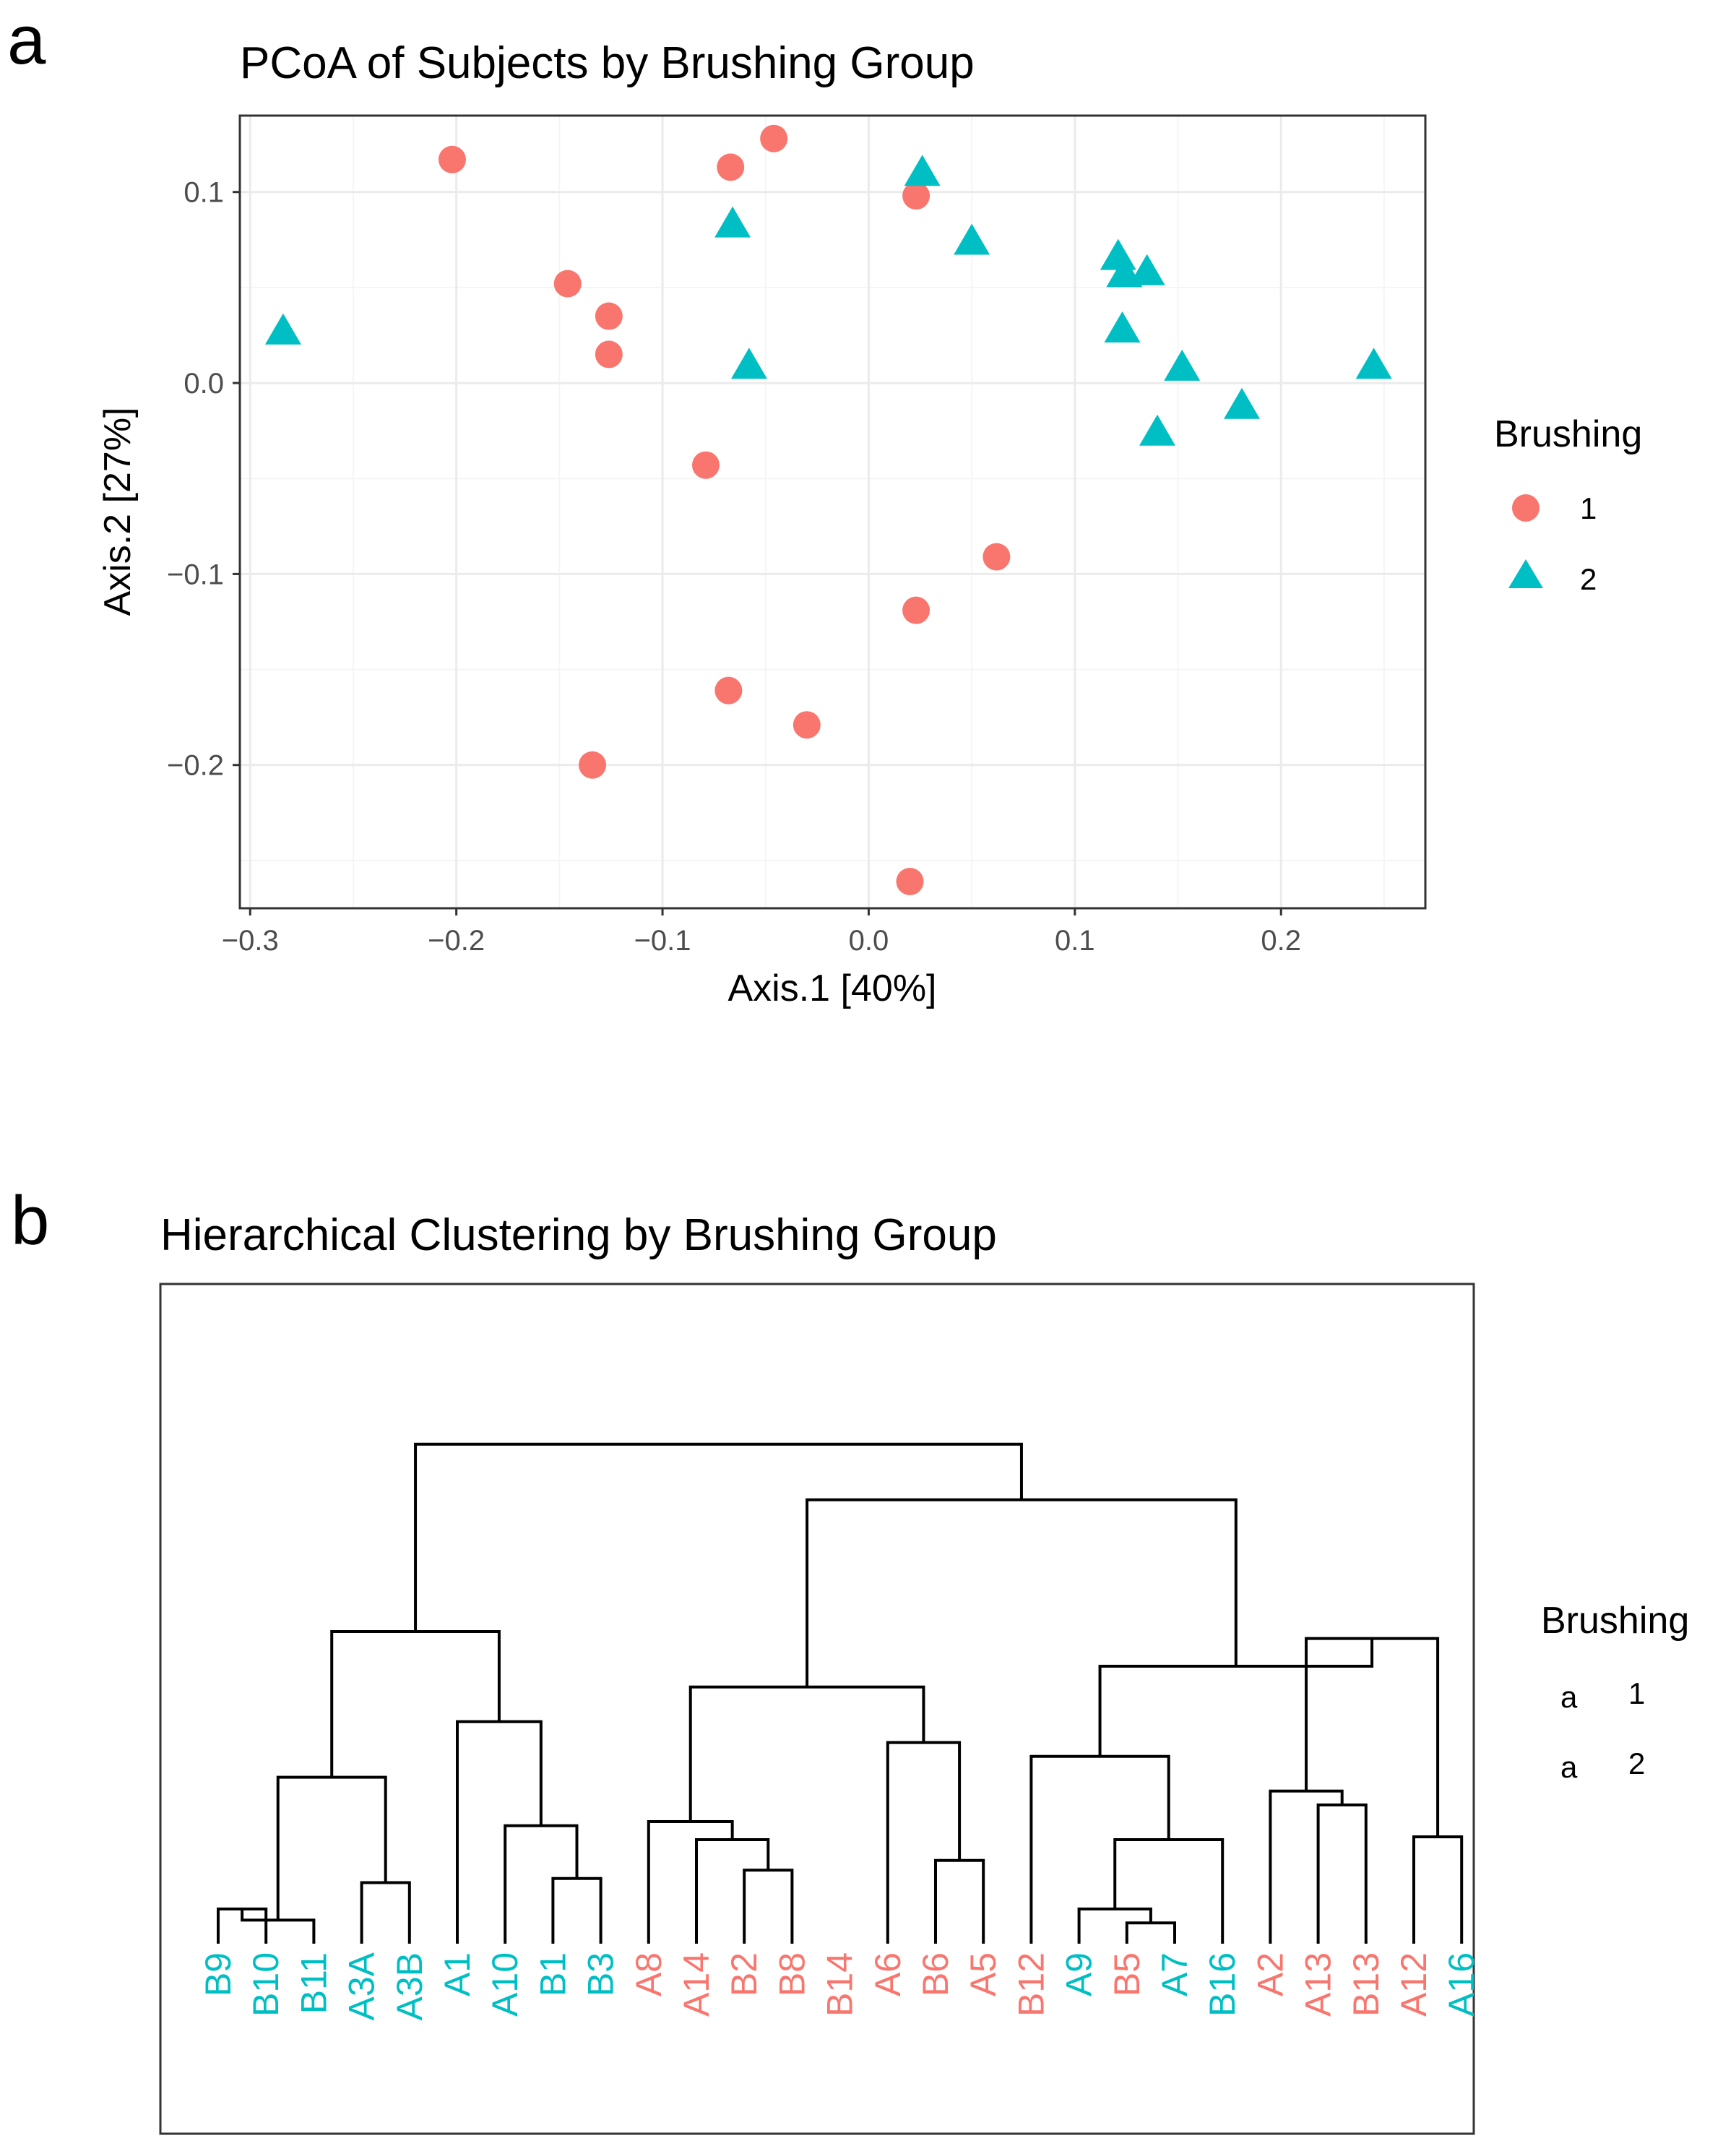  What do you see at coordinates (203, 479) in the screenshot?
I see `pcoa-y-axis: 0.1 0.0 −0.1 −0.2` at bounding box center [203, 479].